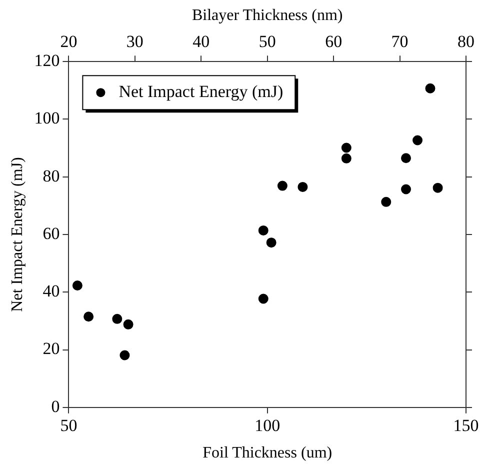 This screenshot has height=469, width=486. What do you see at coordinates (466, 41) in the screenshot?
I see `x2-tick-label: 80` at bounding box center [466, 41].